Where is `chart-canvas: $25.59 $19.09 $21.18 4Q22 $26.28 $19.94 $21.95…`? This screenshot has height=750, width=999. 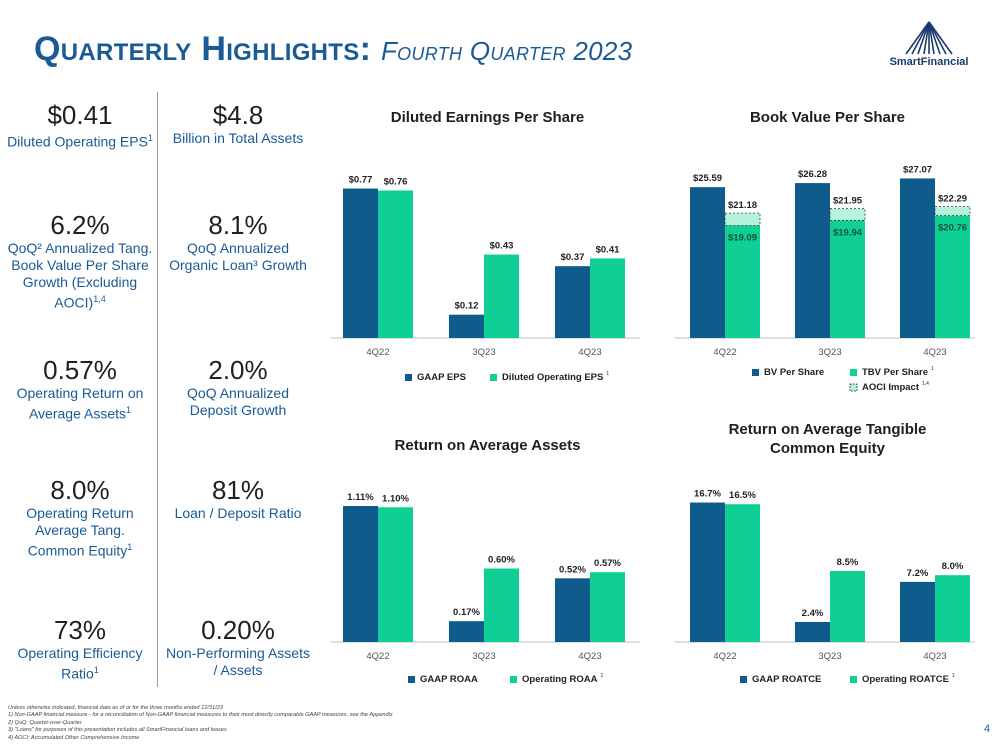 chart-canvas: $25.59 $19.09 $21.18 4Q22 $26.28 $19.94 $21.95… is located at coordinates (825, 278).